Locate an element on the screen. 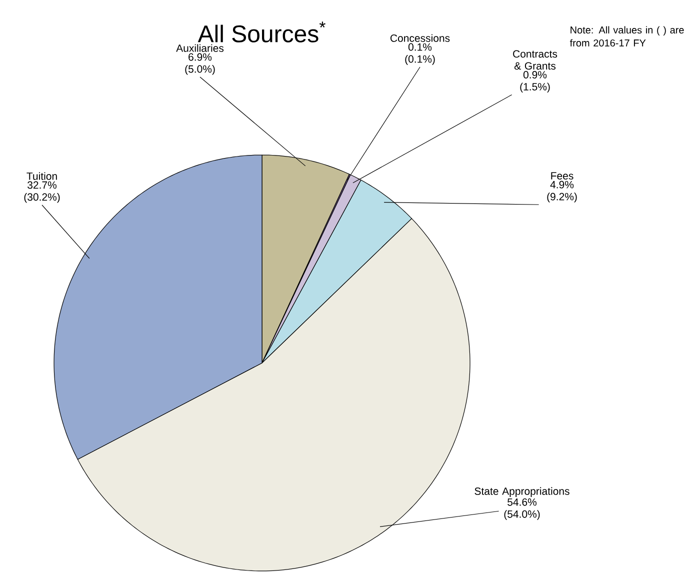 Image resolution: width=698 pixels, height=572 pixels. data-label: 0.1% (0.1%) is located at coordinates (420, 54).